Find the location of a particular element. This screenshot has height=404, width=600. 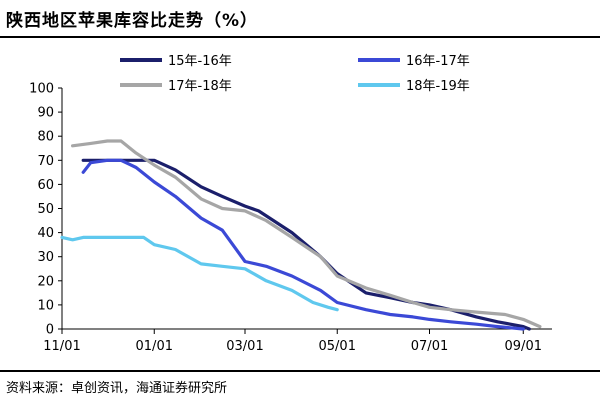

x-tick-label: 11/01 is located at coordinates (61, 346).